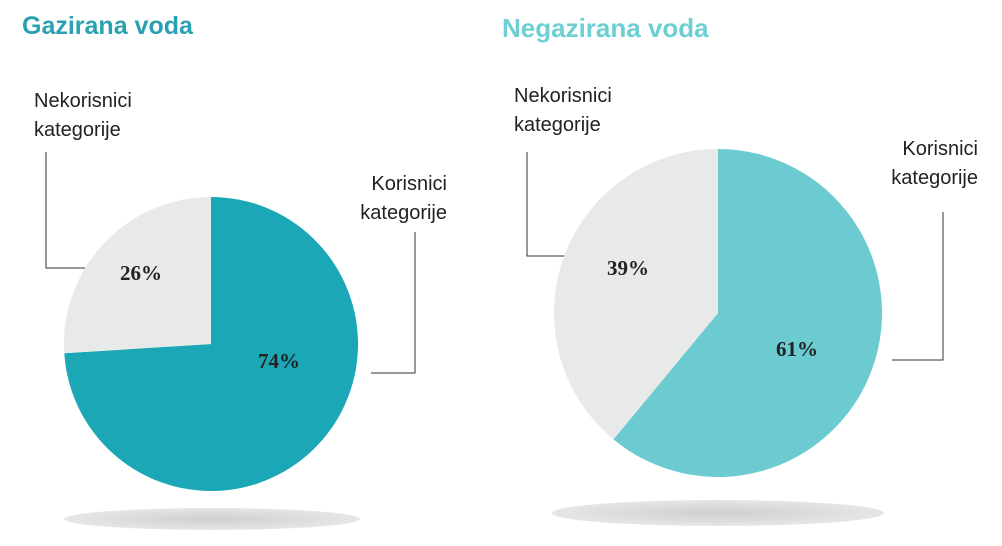 The height and width of the screenshot is (546, 1002). What do you see at coordinates (797, 349) in the screenshot?
I see `value-label: 61%` at bounding box center [797, 349].